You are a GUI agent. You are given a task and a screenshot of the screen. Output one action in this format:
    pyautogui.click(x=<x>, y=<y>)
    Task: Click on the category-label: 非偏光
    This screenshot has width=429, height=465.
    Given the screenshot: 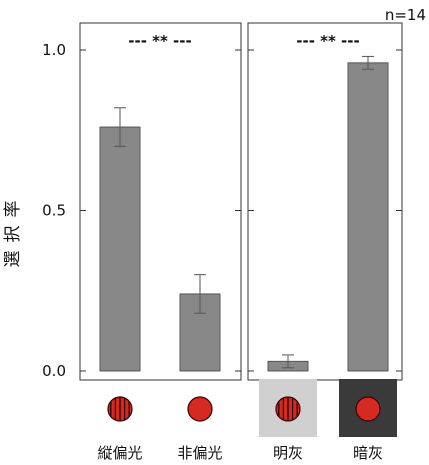 What is the action you would take?
    pyautogui.click(x=199, y=453)
    